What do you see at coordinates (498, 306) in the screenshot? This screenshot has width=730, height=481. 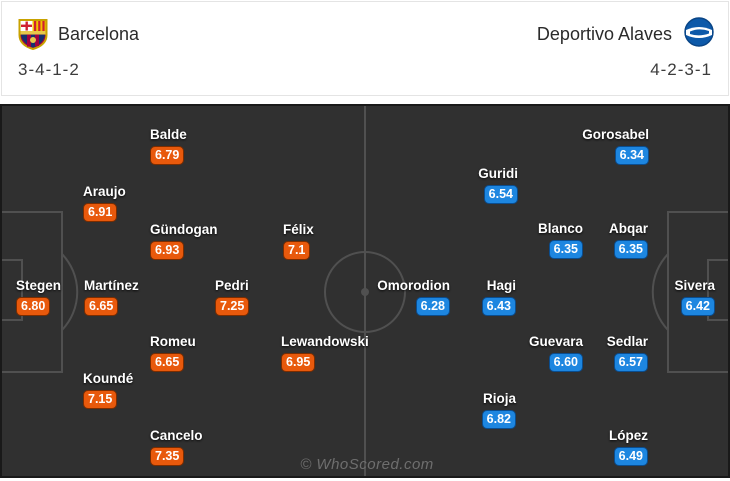 I see `player-rating-badge: 6.43` at bounding box center [498, 306].